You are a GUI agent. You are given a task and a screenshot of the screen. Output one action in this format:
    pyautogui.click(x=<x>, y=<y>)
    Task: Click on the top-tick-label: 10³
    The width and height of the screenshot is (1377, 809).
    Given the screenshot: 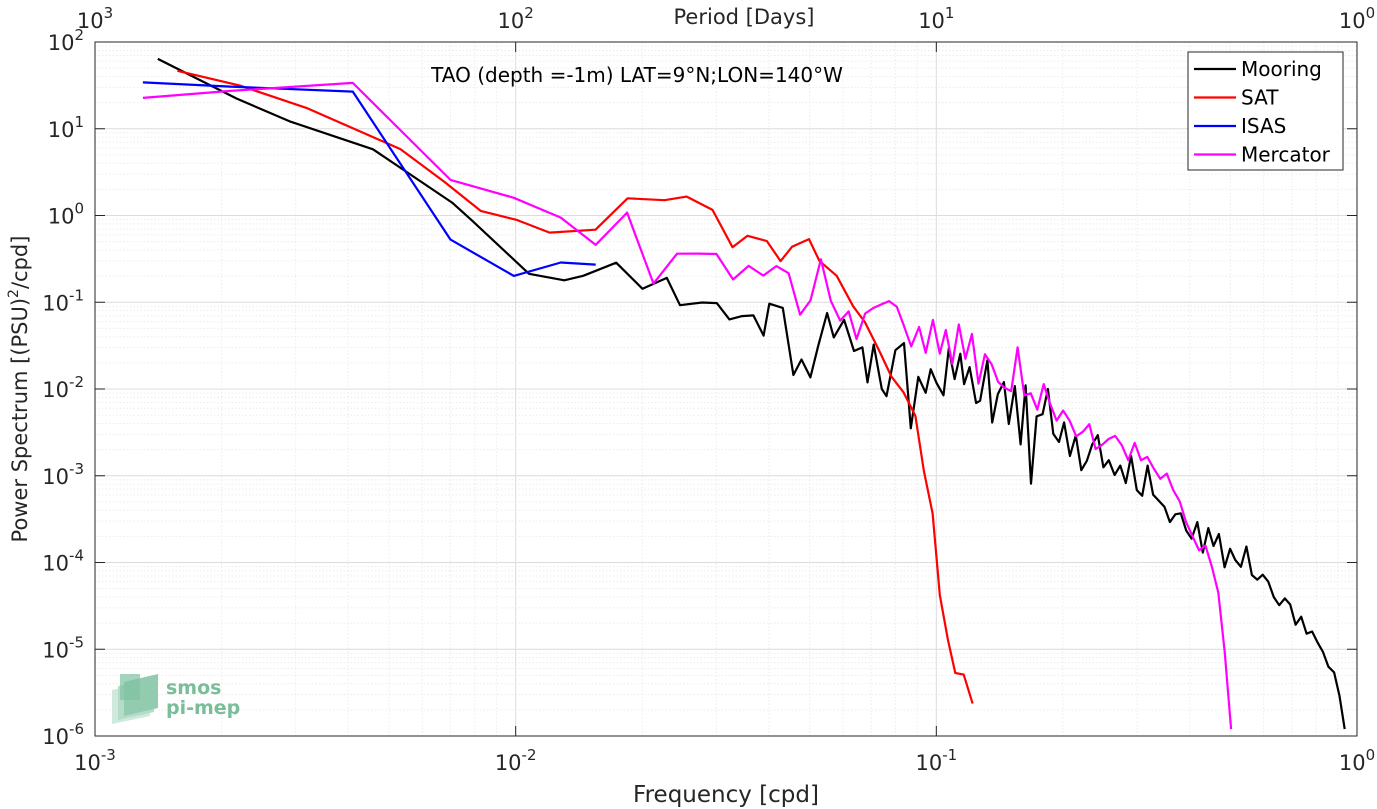 What is the action you would take?
    pyautogui.click(x=95, y=18)
    